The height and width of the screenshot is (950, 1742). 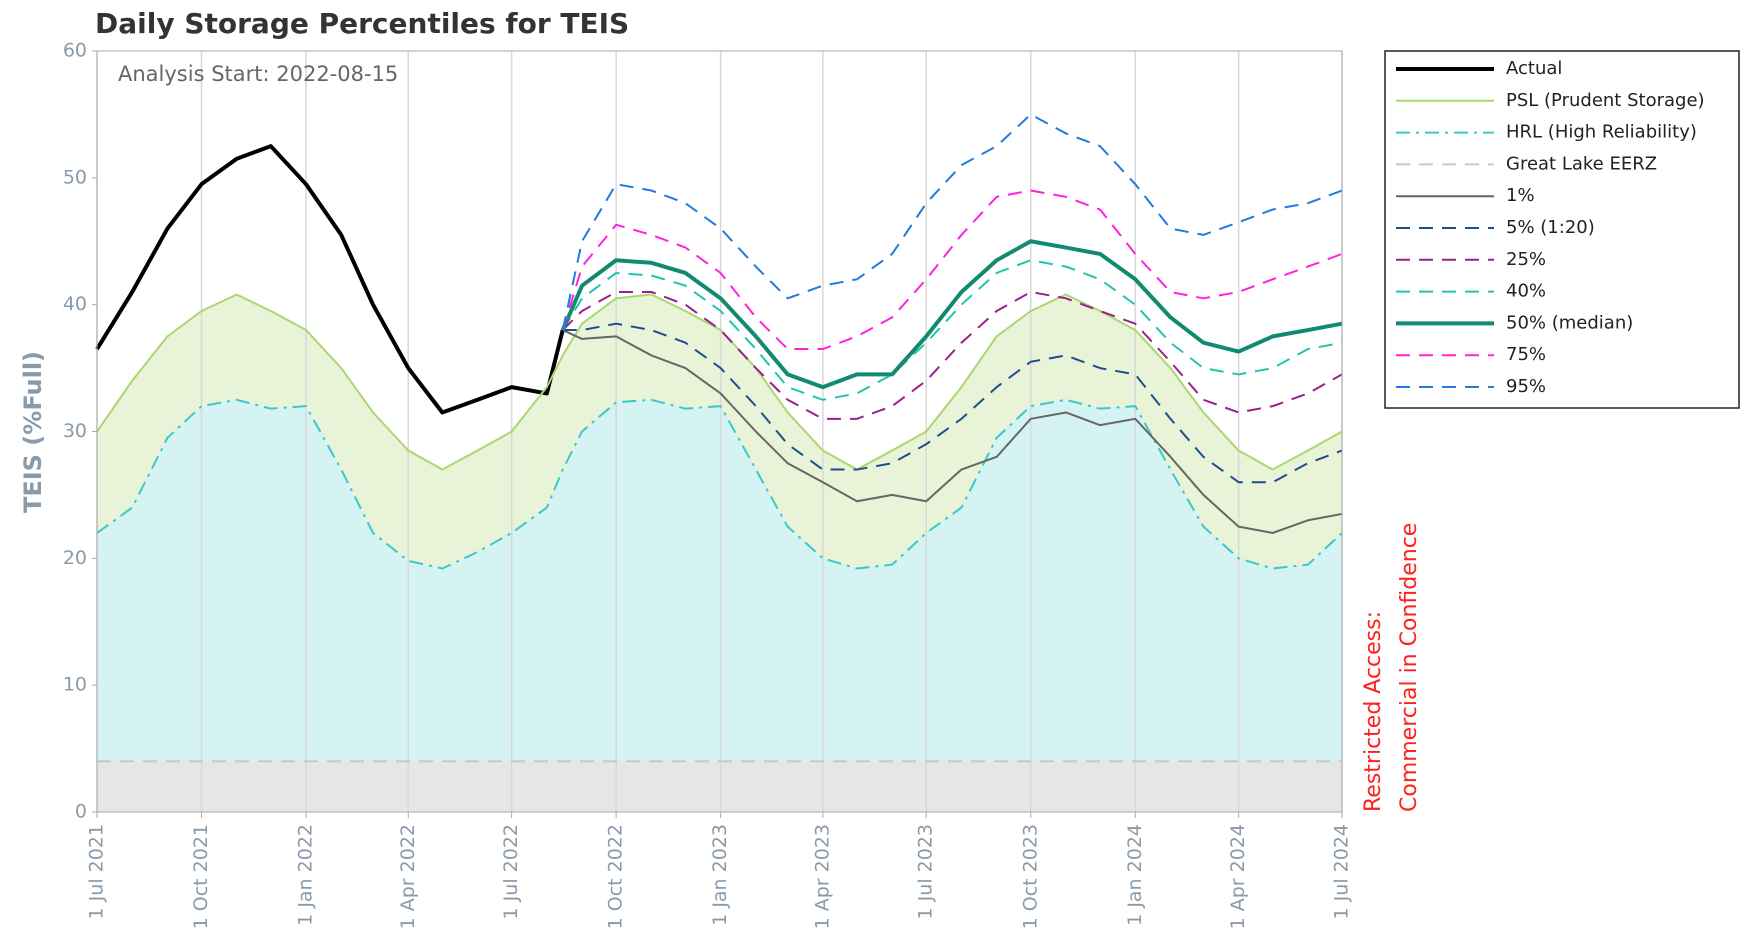 What do you see at coordinates (75, 685) in the screenshot?
I see `y-tick-label: 10` at bounding box center [75, 685].